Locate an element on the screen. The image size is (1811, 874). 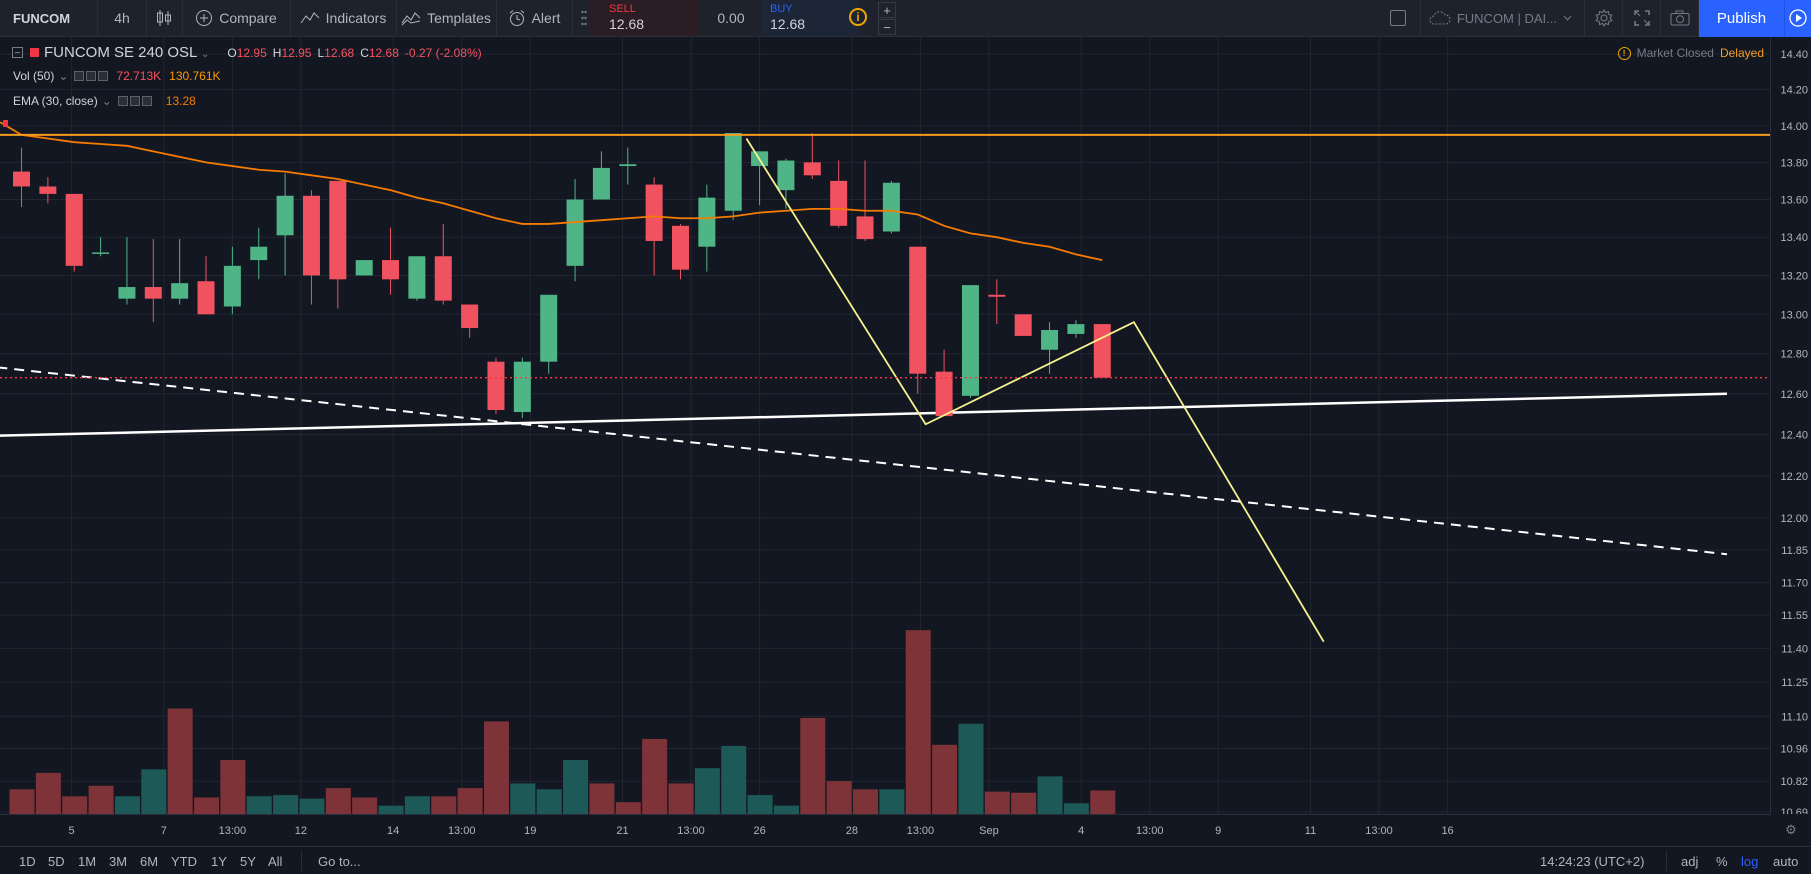
open-key: O is located at coordinates (232, 52).